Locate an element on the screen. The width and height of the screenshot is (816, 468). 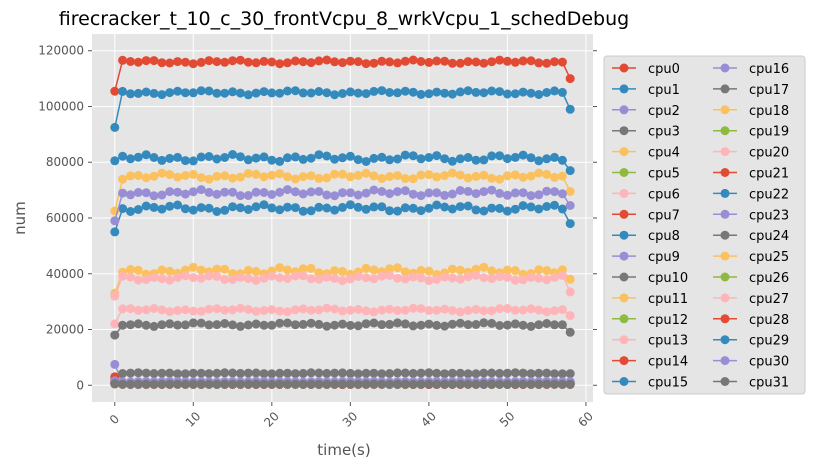
legend-marker is located at coordinates (725, 340).